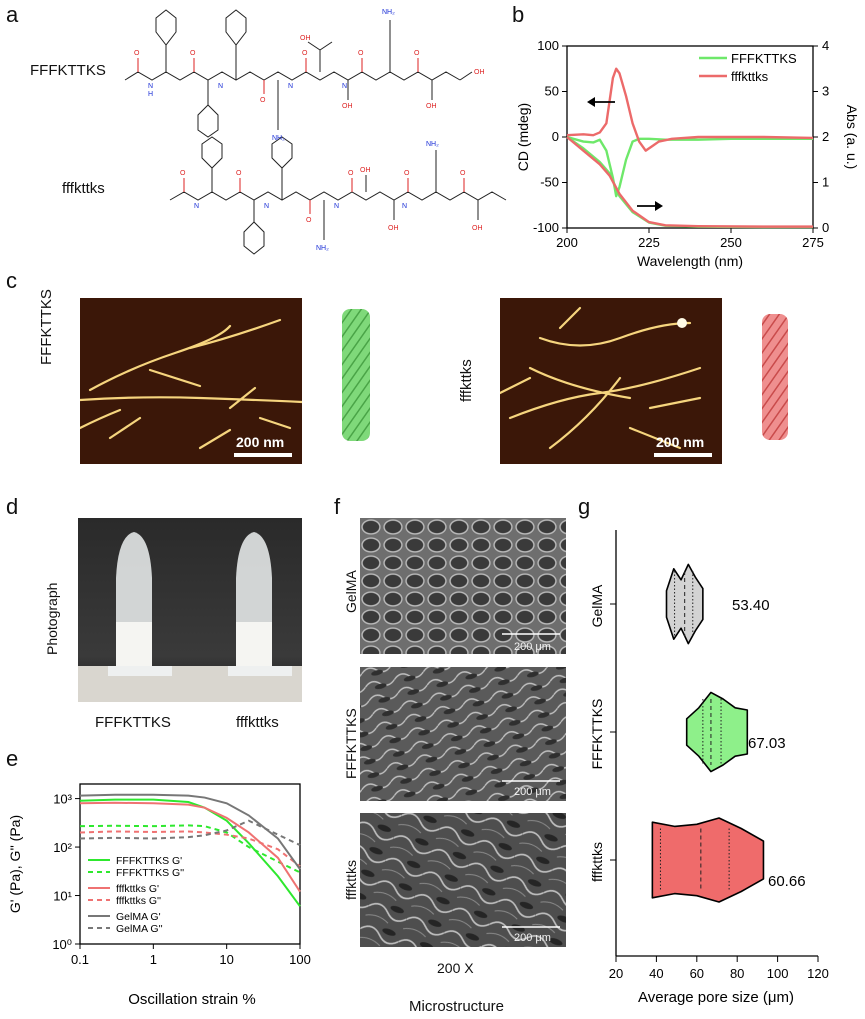 This screenshot has height=1019, width=865. I want to click on violin-xlabel: Average pore size (μm), so click(716, 997).